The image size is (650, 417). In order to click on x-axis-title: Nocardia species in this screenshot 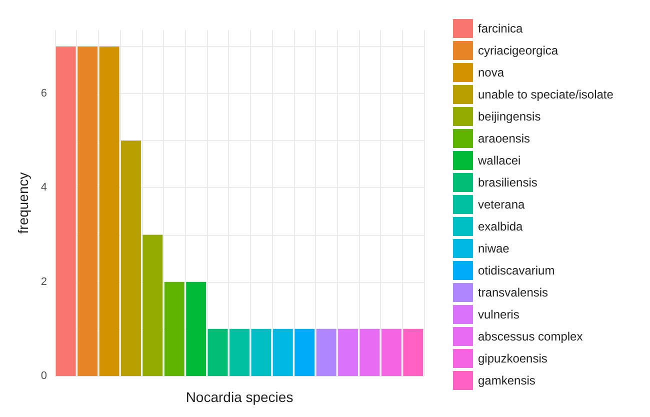, I will do `click(240, 397)`.